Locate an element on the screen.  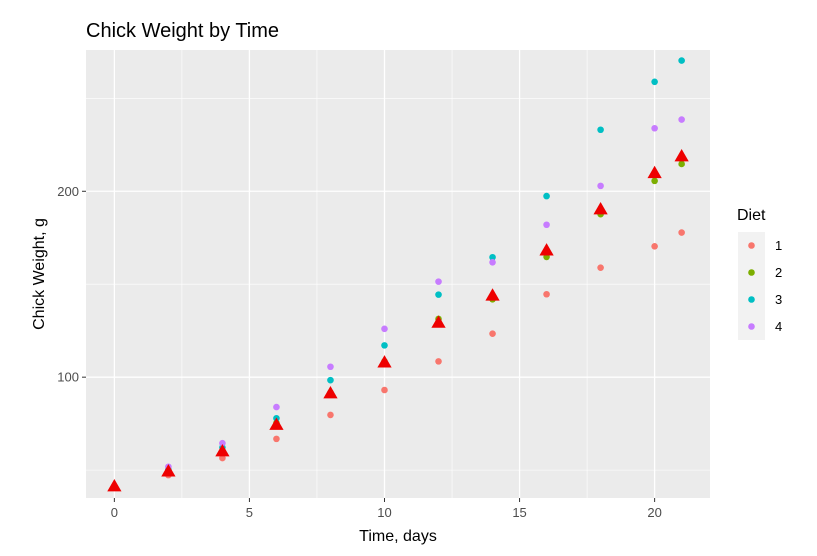
y-axis-title: Chick Weight, g is located at coordinates (39, 274).